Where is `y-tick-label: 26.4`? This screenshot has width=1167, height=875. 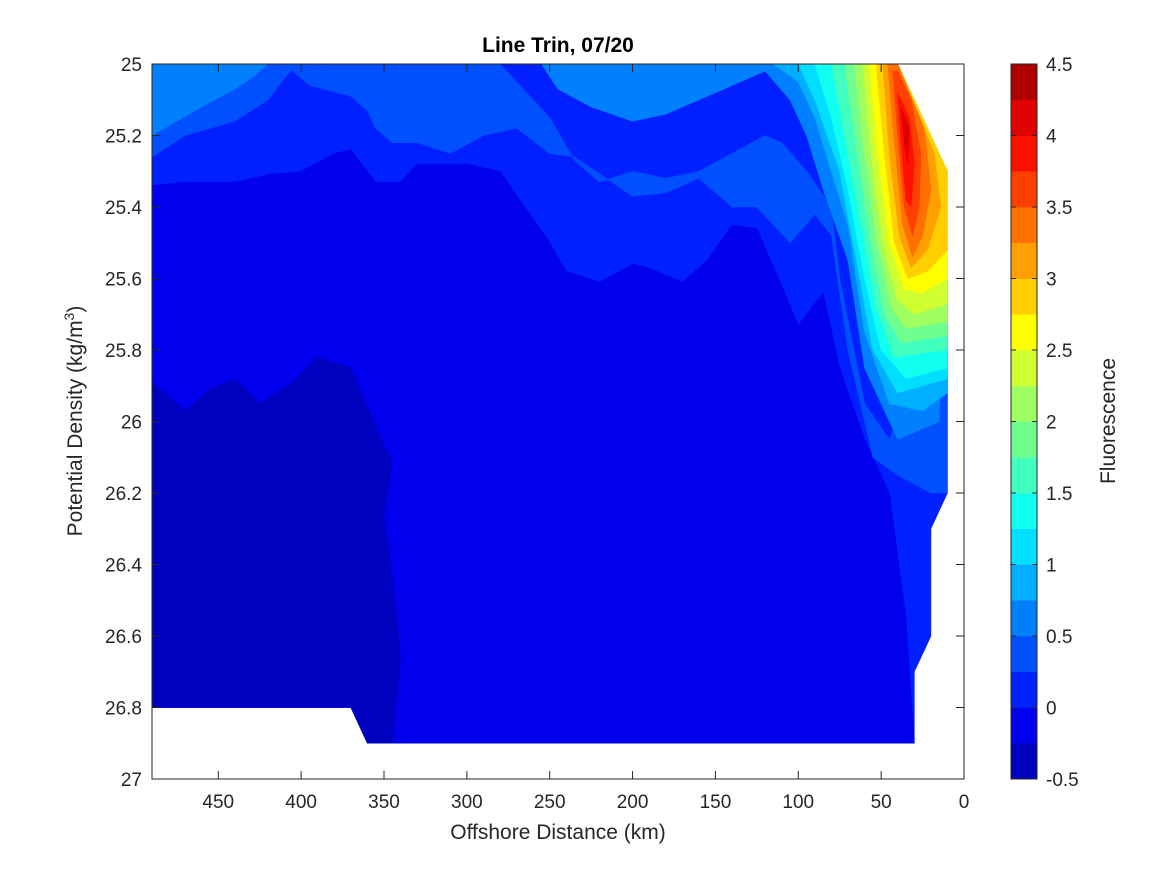
y-tick-label: 26.4 is located at coordinates (123, 566).